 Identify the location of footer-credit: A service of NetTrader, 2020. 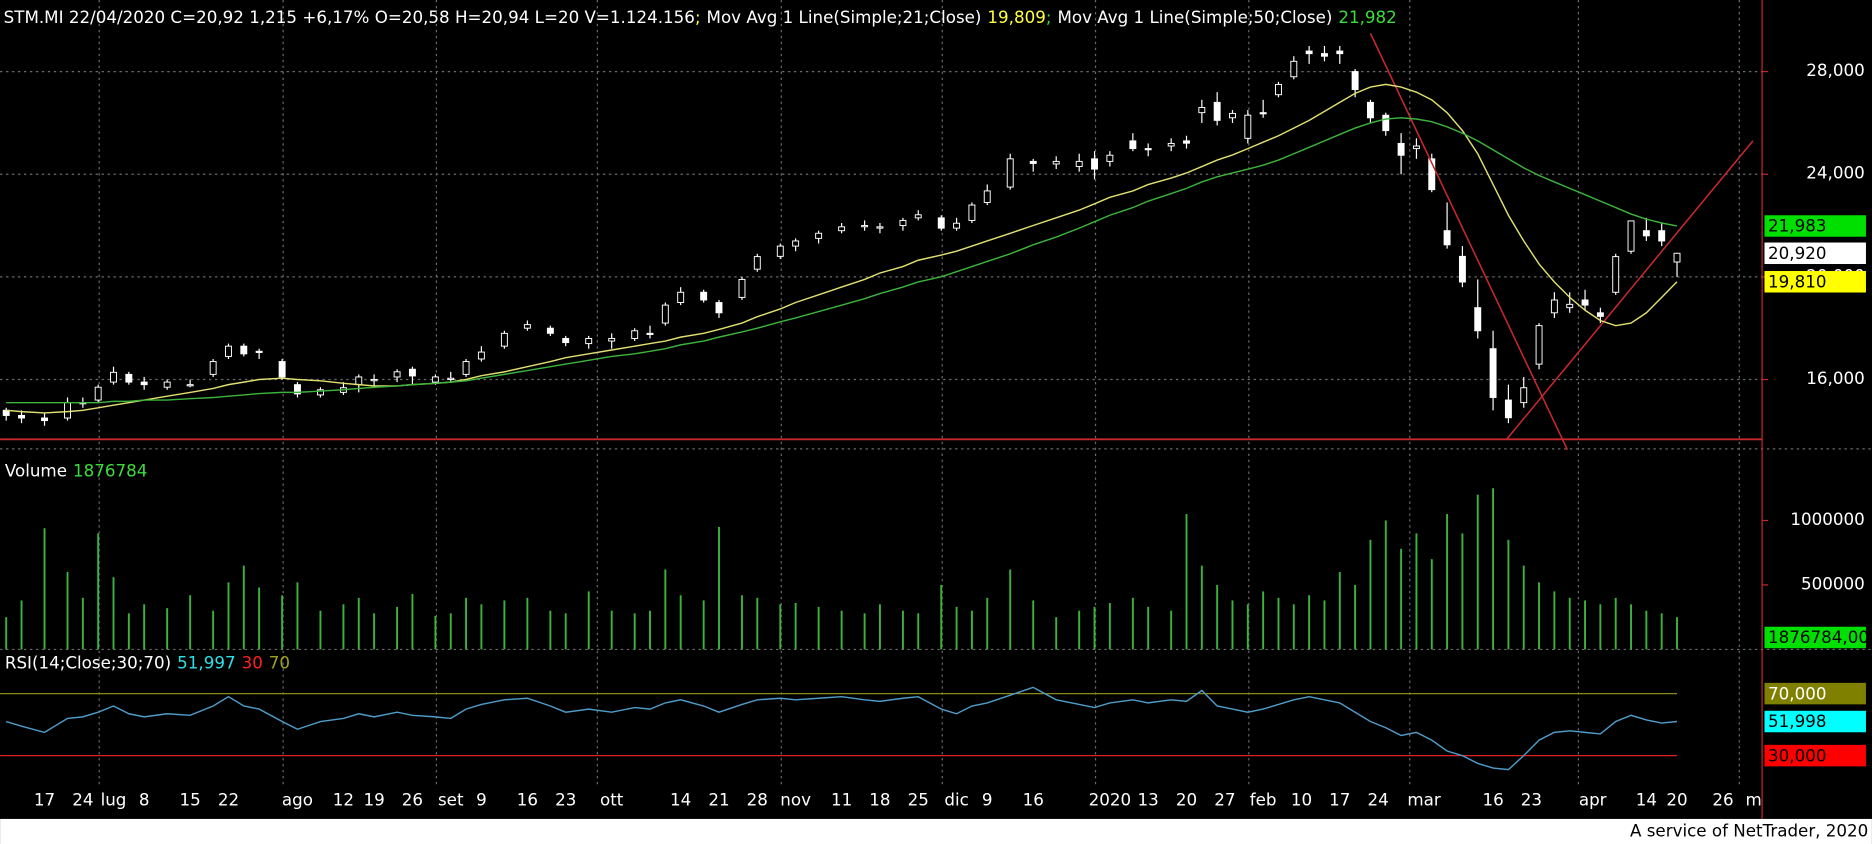
(1749, 831).